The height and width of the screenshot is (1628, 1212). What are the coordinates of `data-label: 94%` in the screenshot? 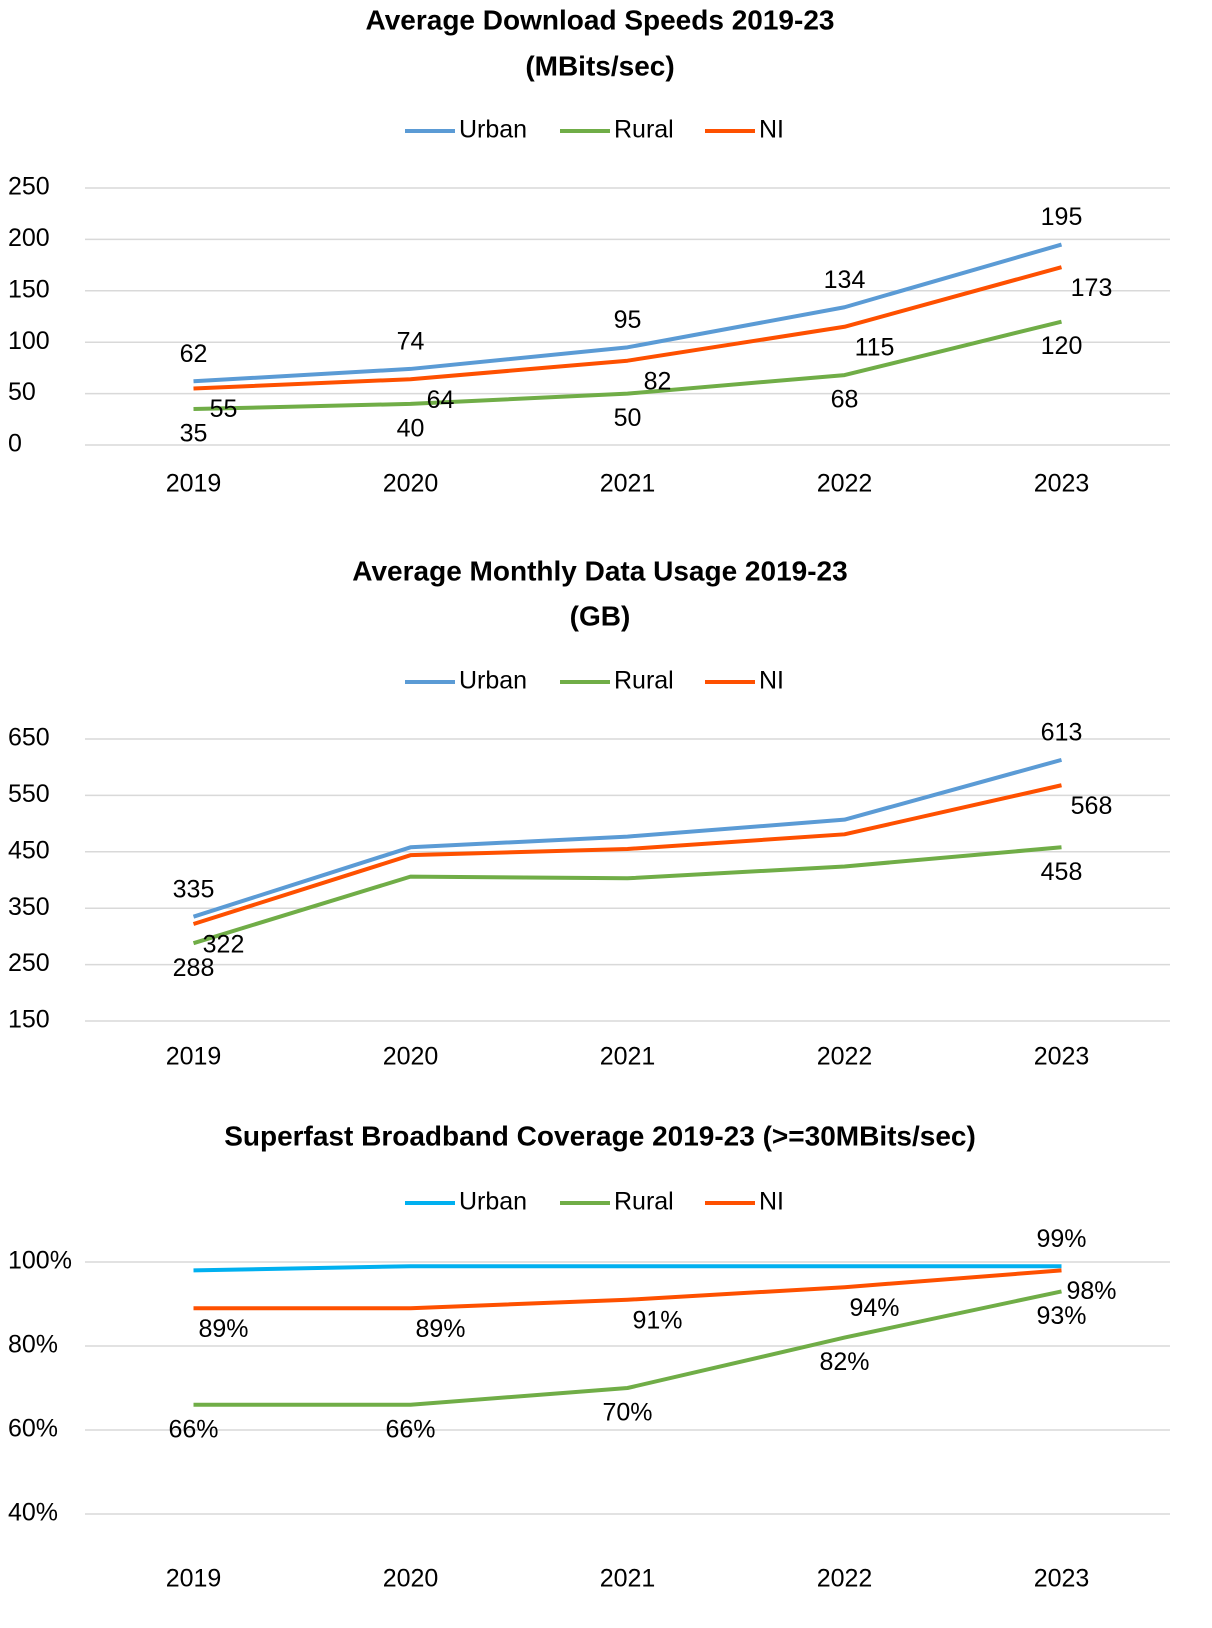 It's located at (874, 1308).